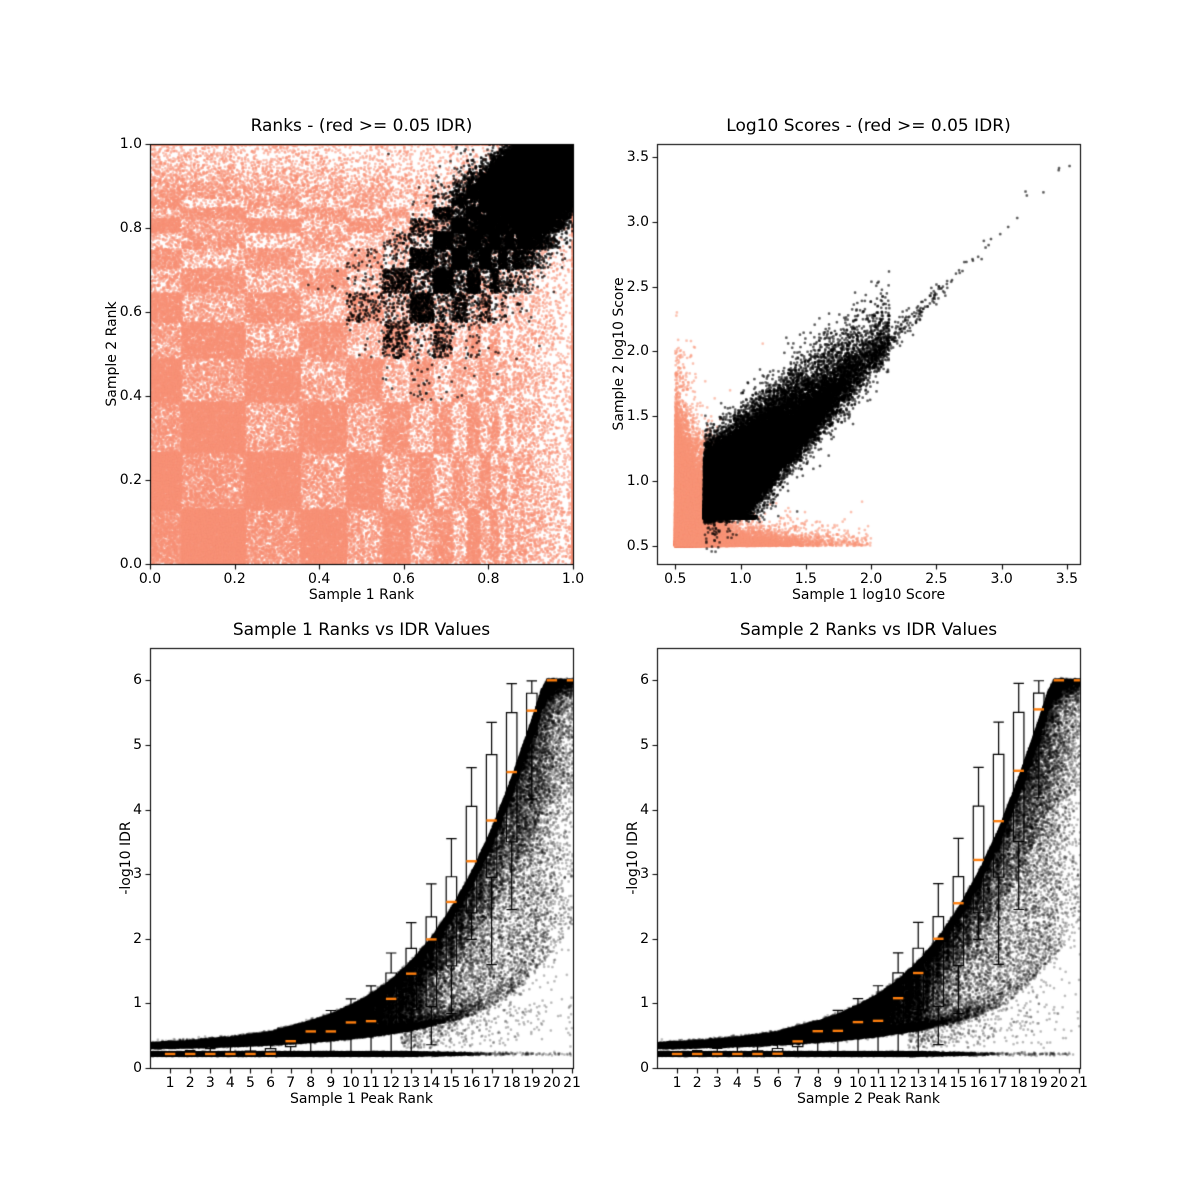 This screenshot has width=1200, height=1200. What do you see at coordinates (361, 630) in the screenshot?
I see `panel-sample1-idr-title: Sample 1 Ranks vs IDR Values` at bounding box center [361, 630].